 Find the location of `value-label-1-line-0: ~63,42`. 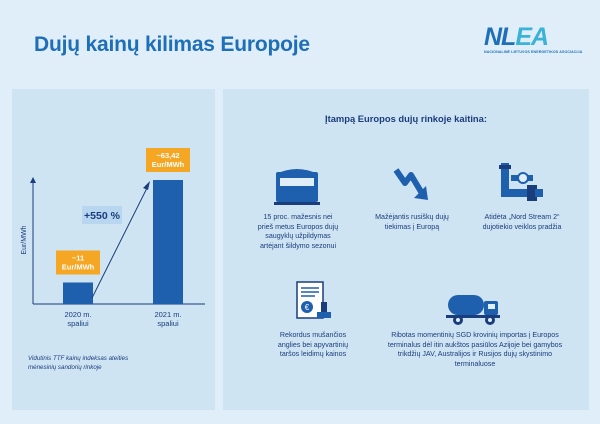

value-label-1-line-0: ~63,42 is located at coordinates (167, 155).